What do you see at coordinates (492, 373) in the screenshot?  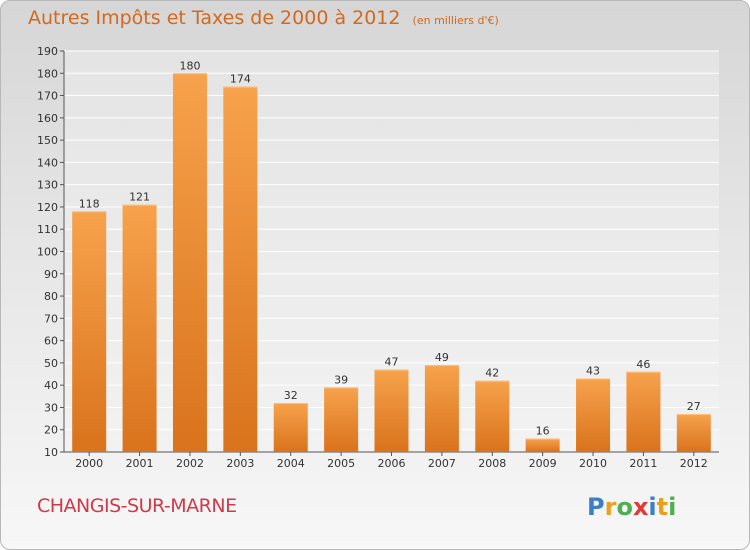 I see `data-label: 42` at bounding box center [492, 373].